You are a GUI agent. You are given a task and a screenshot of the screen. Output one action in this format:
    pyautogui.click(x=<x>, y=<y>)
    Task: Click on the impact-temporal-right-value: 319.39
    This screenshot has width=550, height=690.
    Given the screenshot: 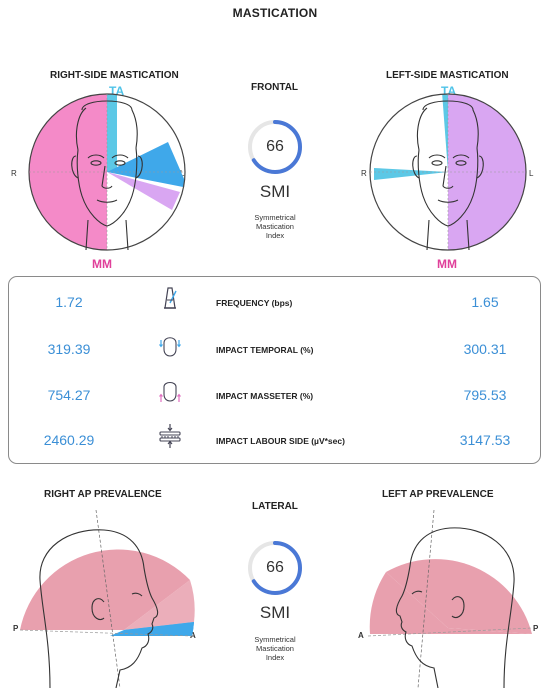 What is the action you would take?
    pyautogui.click(x=69, y=349)
    